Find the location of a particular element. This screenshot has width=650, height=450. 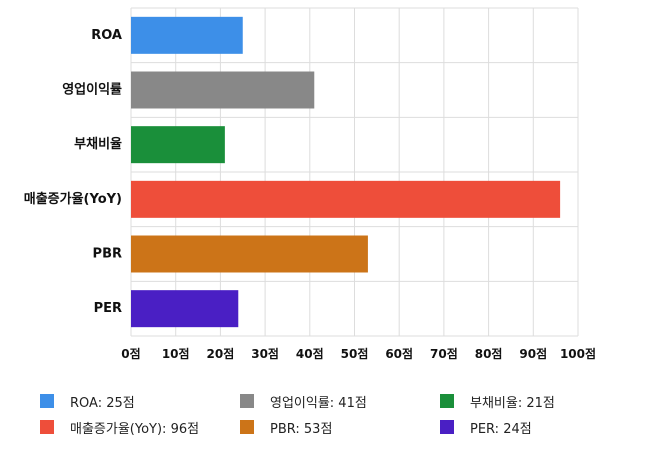

x-tick-label: 60점 is located at coordinates (399, 353).